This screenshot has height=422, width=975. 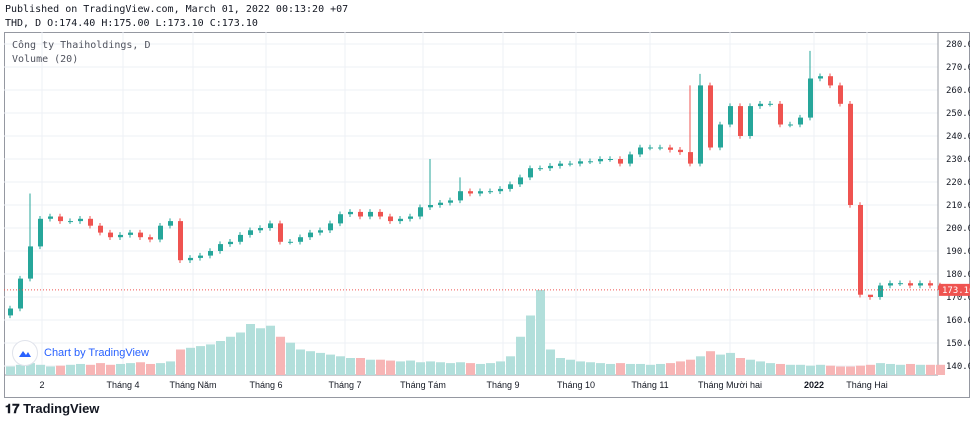 I want to click on last-price-label: 173.10, so click(x=956, y=291).